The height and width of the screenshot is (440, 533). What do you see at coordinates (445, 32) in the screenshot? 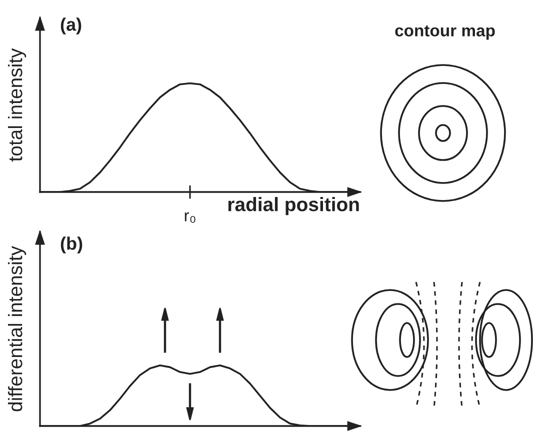
I see `text: contour map` at bounding box center [445, 32].